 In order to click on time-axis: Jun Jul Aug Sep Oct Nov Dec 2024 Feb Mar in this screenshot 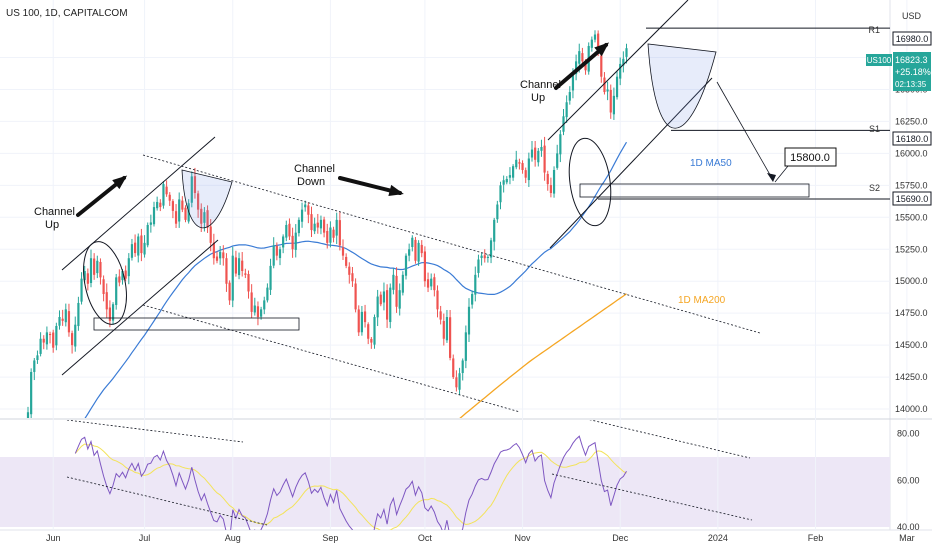, I will do `click(480, 538)`.